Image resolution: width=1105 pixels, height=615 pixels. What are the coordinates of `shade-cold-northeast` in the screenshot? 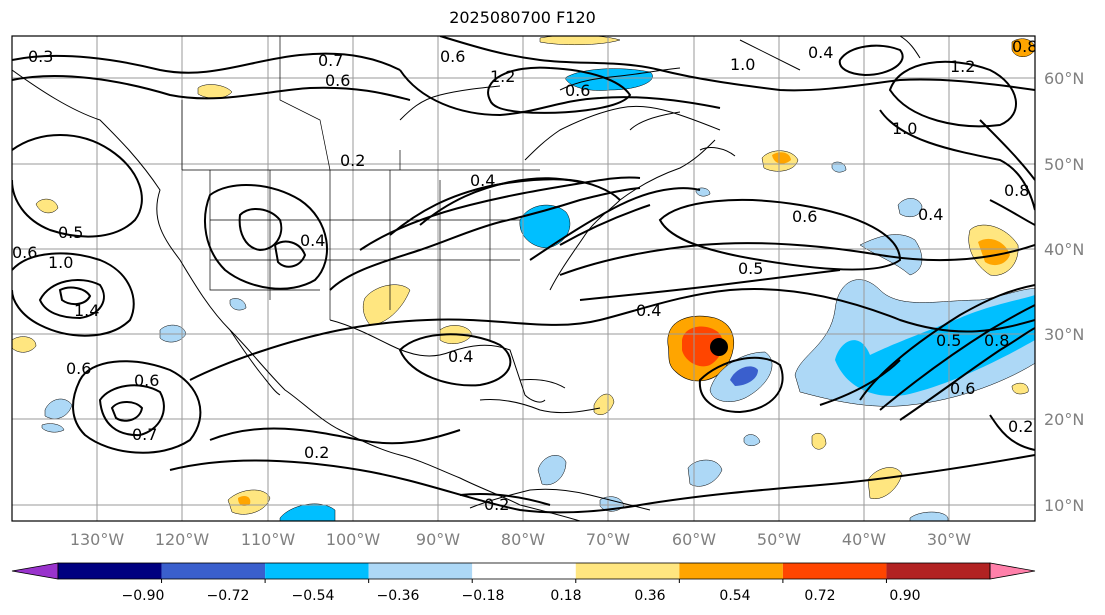 It's located at (545, 226).